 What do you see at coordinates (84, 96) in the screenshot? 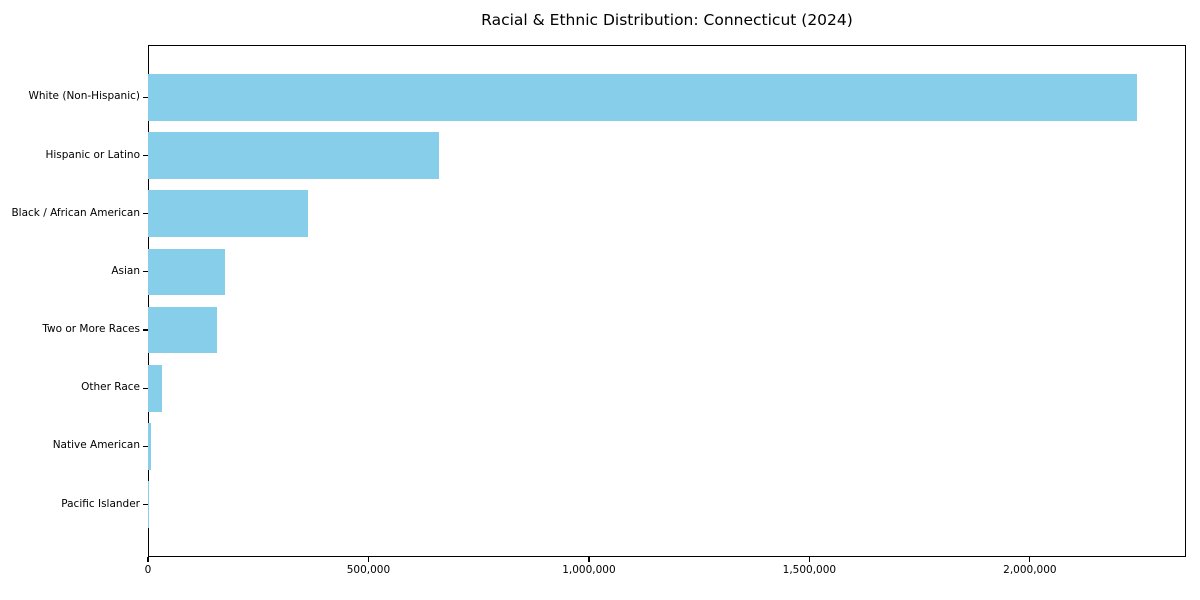
I see `y-tick-label-white-non-hispanic: White (Non-Hispanic)` at bounding box center [84, 96].